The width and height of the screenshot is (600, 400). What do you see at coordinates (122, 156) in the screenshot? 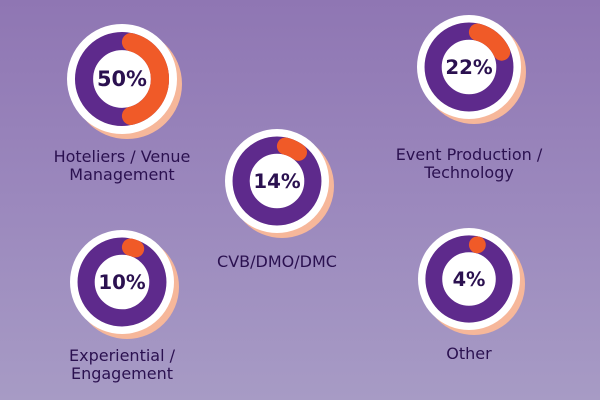
I see `label-line: Hoteliers / Venue` at bounding box center [122, 156].